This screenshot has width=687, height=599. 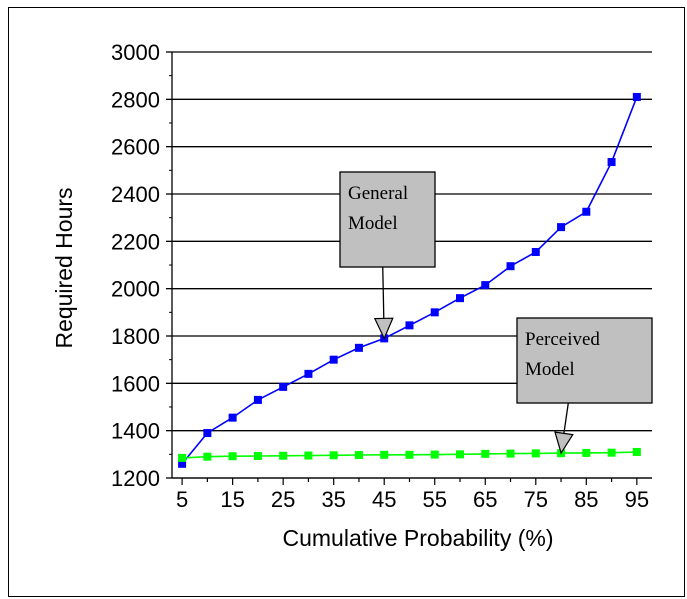 I want to click on y-tick-label: 1600, so click(x=135, y=383).